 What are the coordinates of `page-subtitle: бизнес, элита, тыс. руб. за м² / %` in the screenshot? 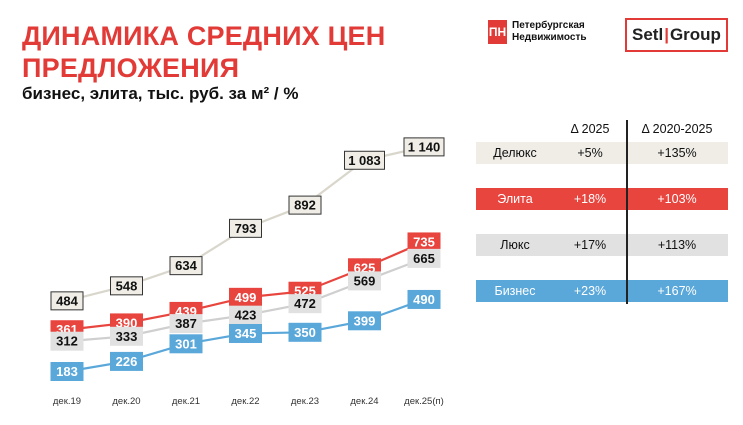 It's located at (160, 93).